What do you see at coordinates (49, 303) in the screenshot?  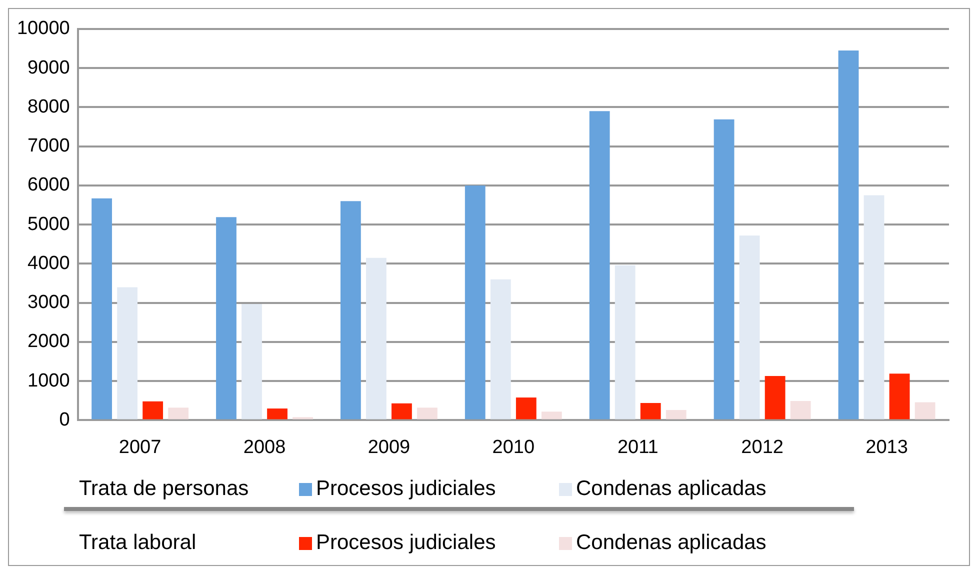 I see `y-tick-label: 3000` at bounding box center [49, 303].